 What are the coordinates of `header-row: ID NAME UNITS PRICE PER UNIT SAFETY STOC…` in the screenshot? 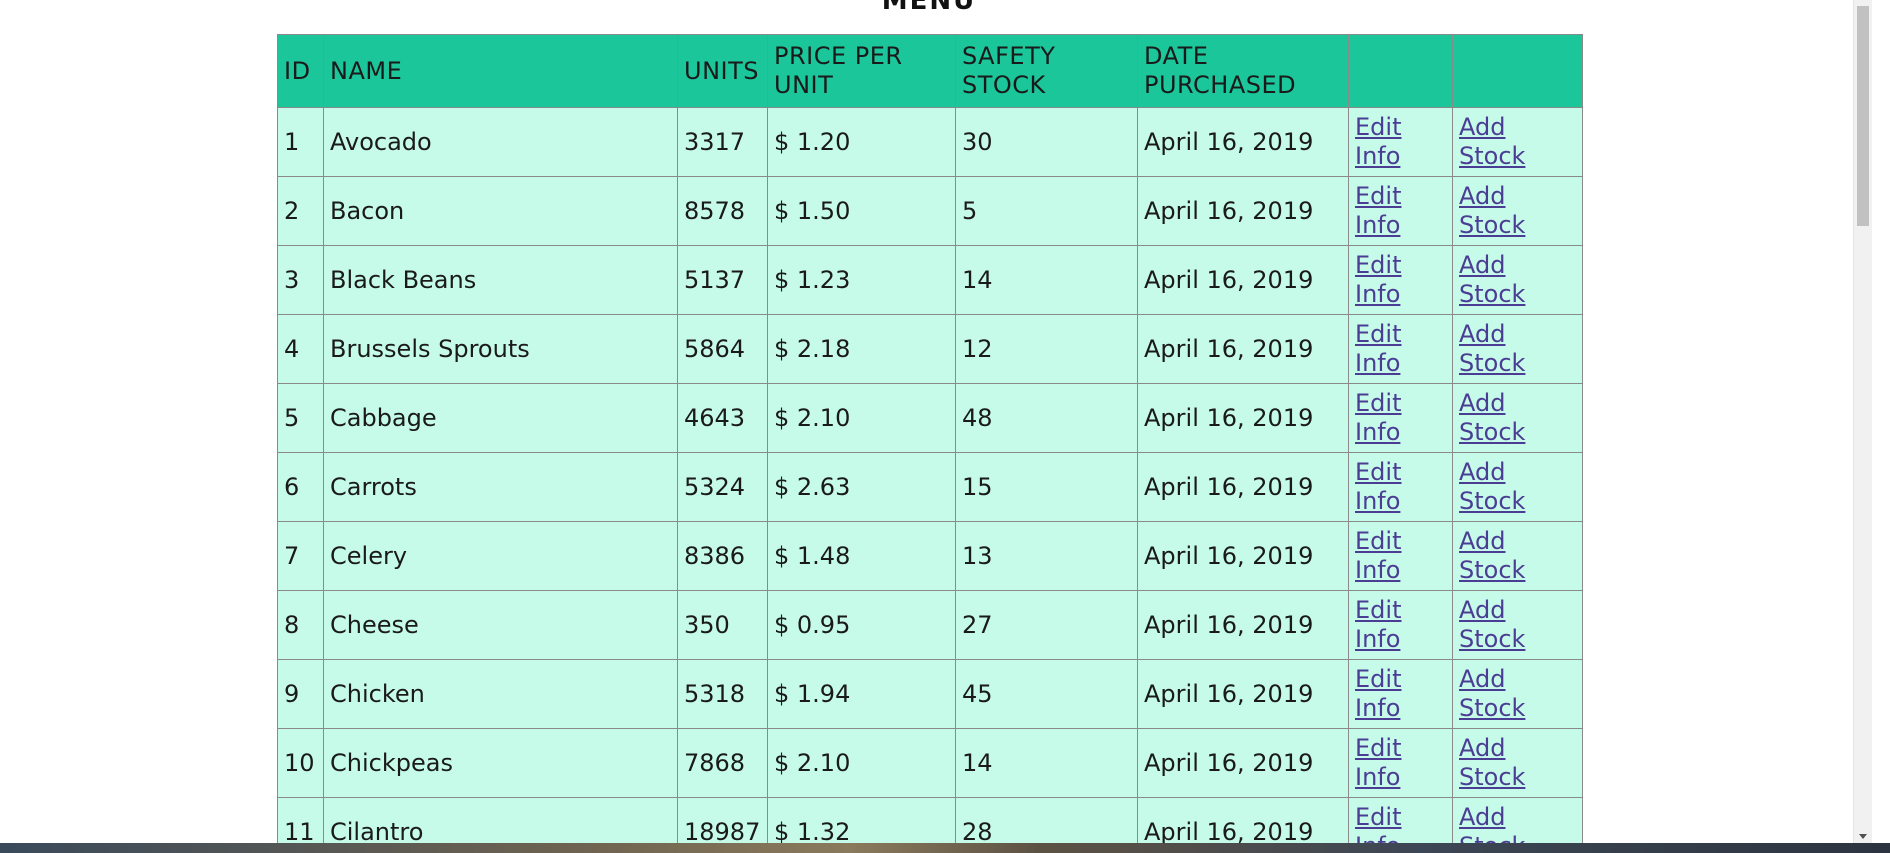 It's located at (930, 71).